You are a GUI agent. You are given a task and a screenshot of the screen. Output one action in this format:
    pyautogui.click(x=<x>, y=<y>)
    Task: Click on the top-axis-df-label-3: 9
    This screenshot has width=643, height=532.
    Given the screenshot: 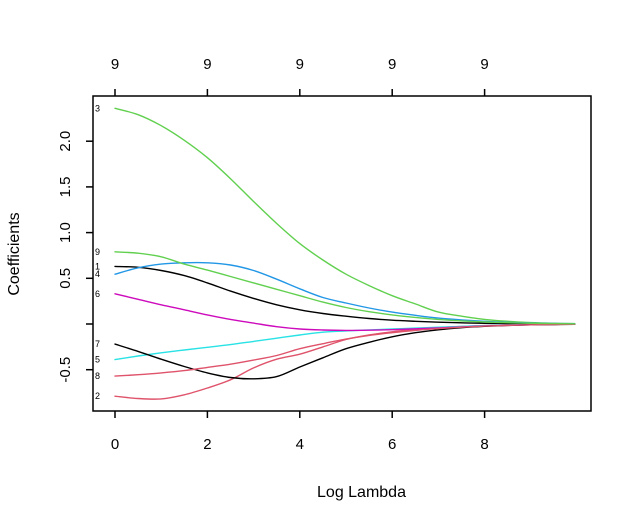 What is the action you would take?
    pyautogui.click(x=392, y=64)
    